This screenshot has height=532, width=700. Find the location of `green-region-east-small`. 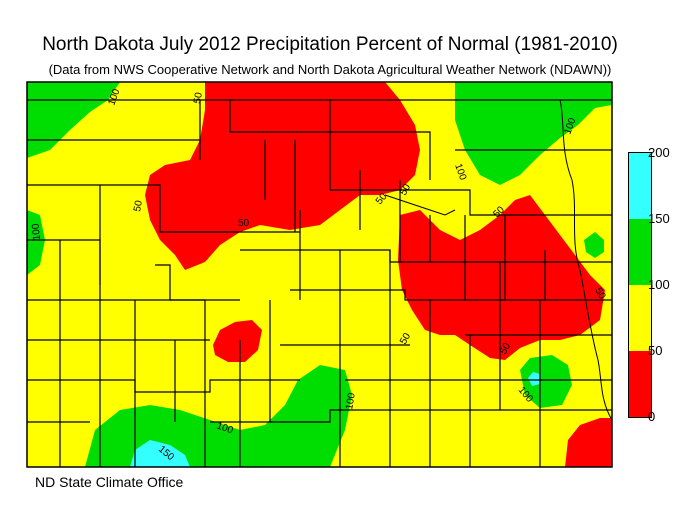

green-region-east-small is located at coordinates (594, 245).